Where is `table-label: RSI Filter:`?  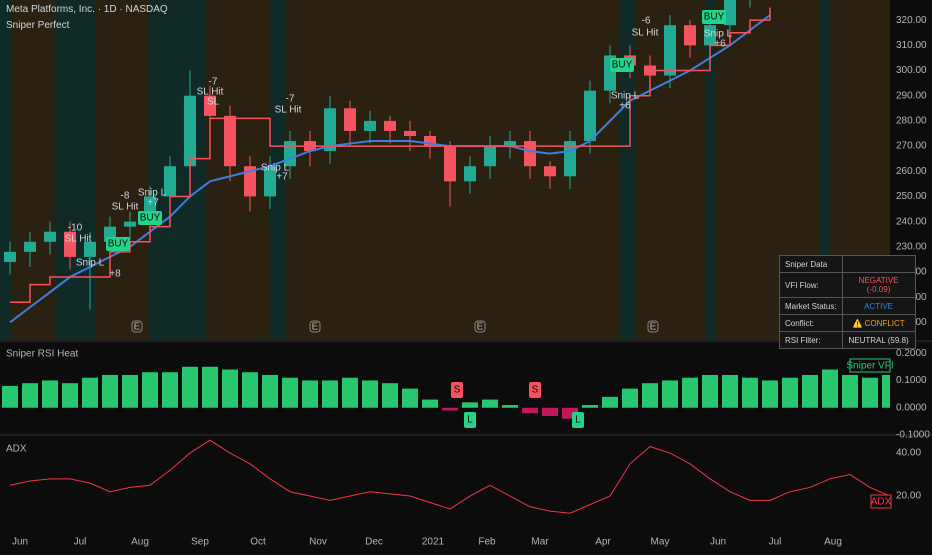
table-label: RSI Filter: is located at coordinates (811, 340).